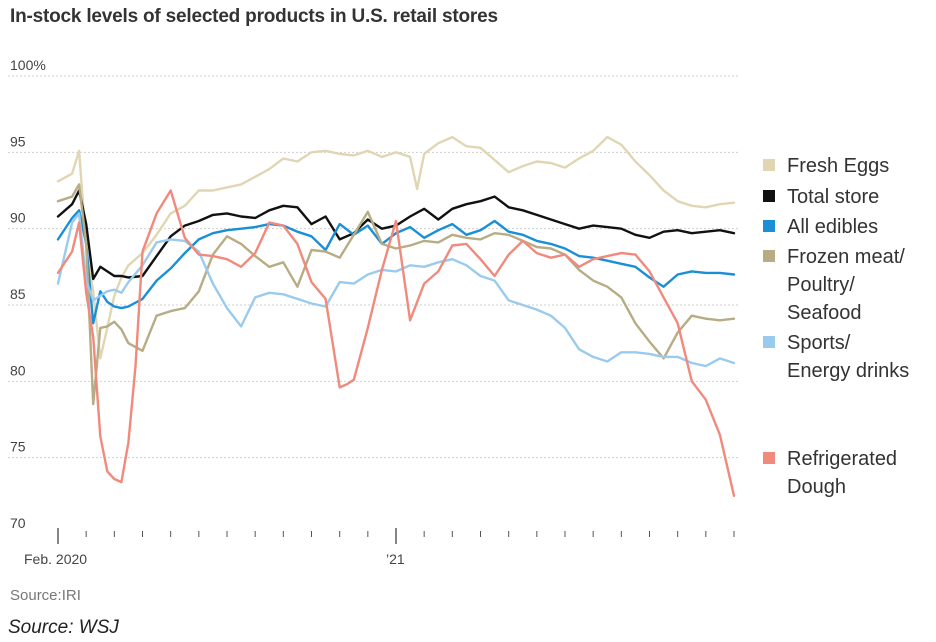 The width and height of the screenshot is (936, 642). Describe the element at coordinates (28, 294) in the screenshot. I see `y-axis-ticks: 100% 95 90 85 80 75 70` at that location.